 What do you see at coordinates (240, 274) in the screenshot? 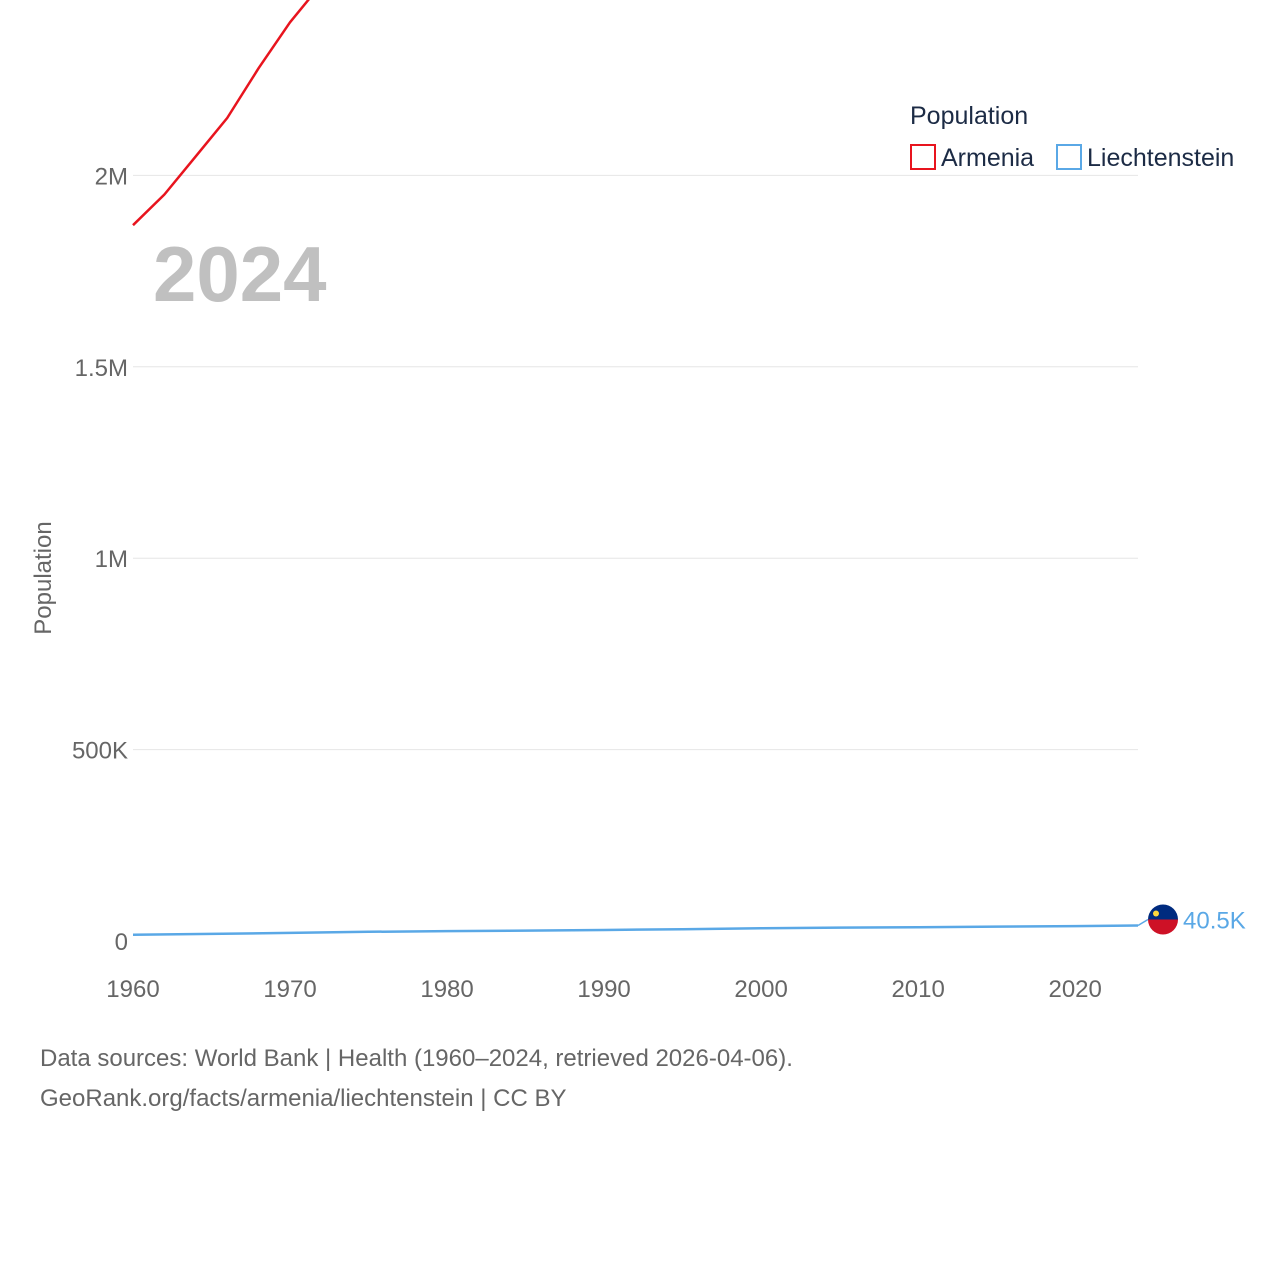
I see `year-watermark: 2024` at bounding box center [240, 274].